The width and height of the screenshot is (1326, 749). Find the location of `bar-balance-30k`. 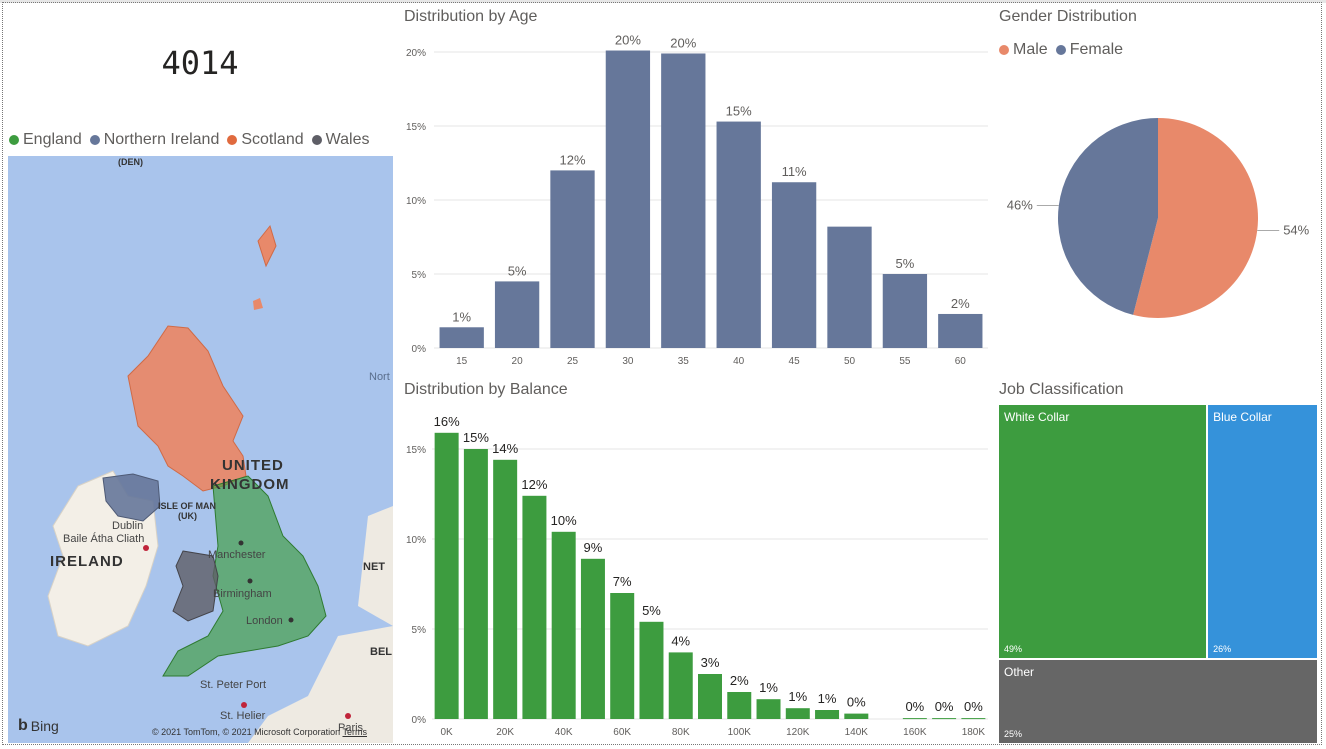

bar-balance-30k is located at coordinates (534, 607).